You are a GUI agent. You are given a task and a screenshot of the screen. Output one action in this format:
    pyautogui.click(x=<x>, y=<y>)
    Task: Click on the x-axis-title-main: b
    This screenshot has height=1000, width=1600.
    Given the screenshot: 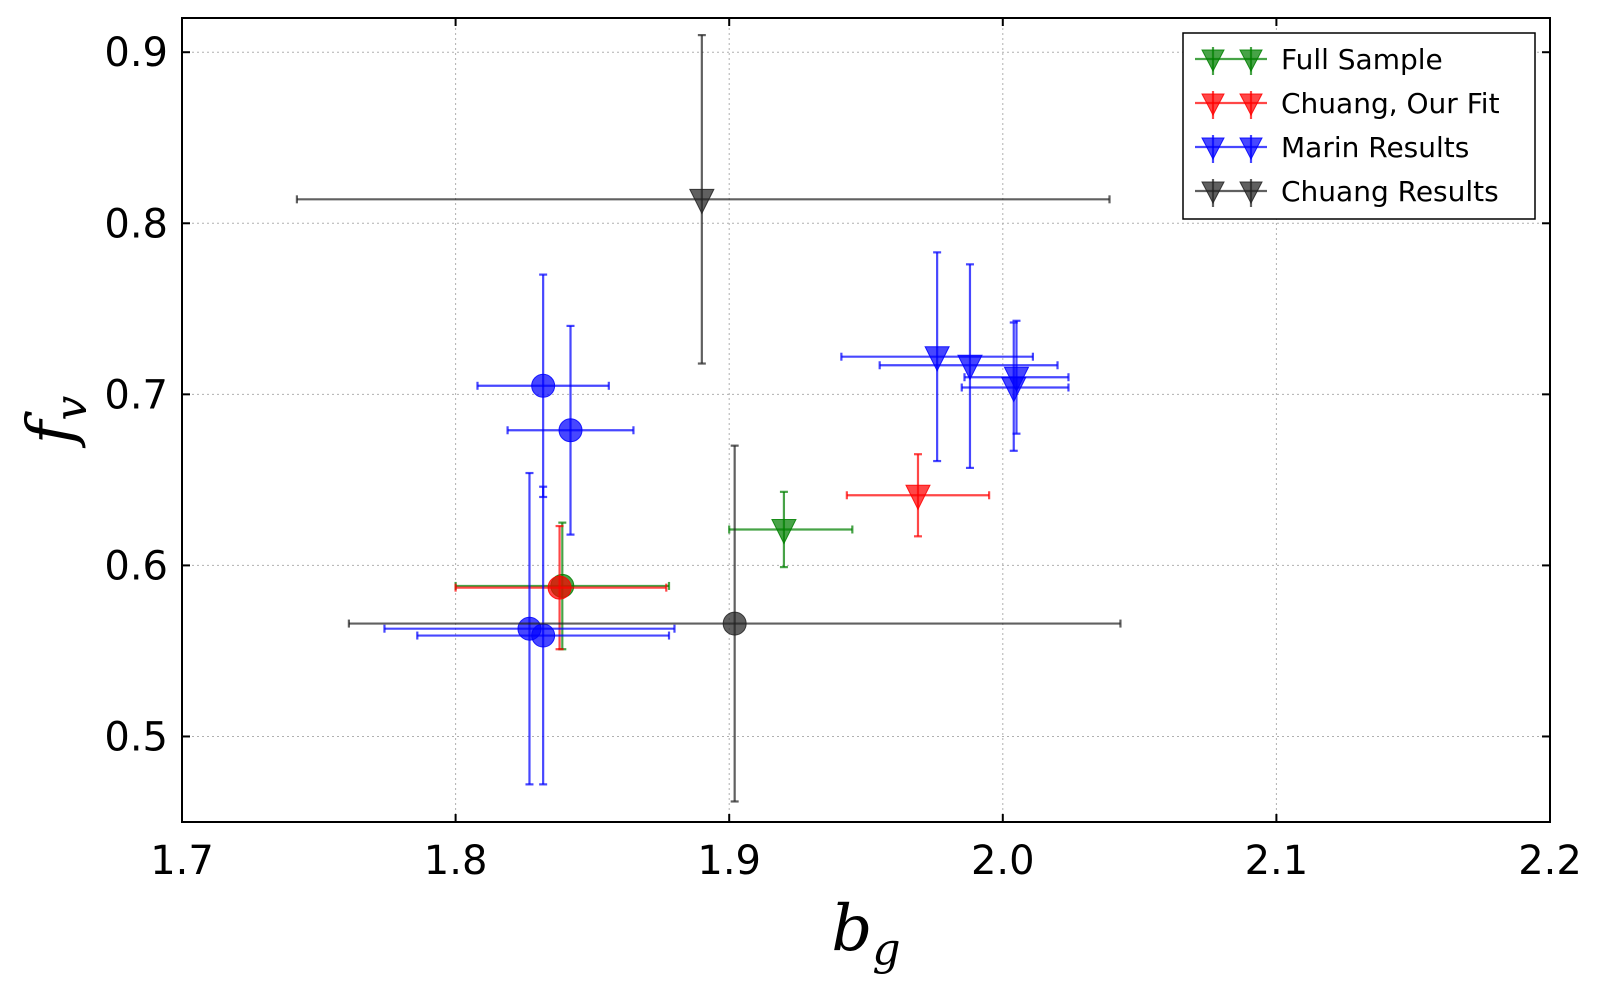 What is the action you would take?
    pyautogui.click(x=851, y=929)
    